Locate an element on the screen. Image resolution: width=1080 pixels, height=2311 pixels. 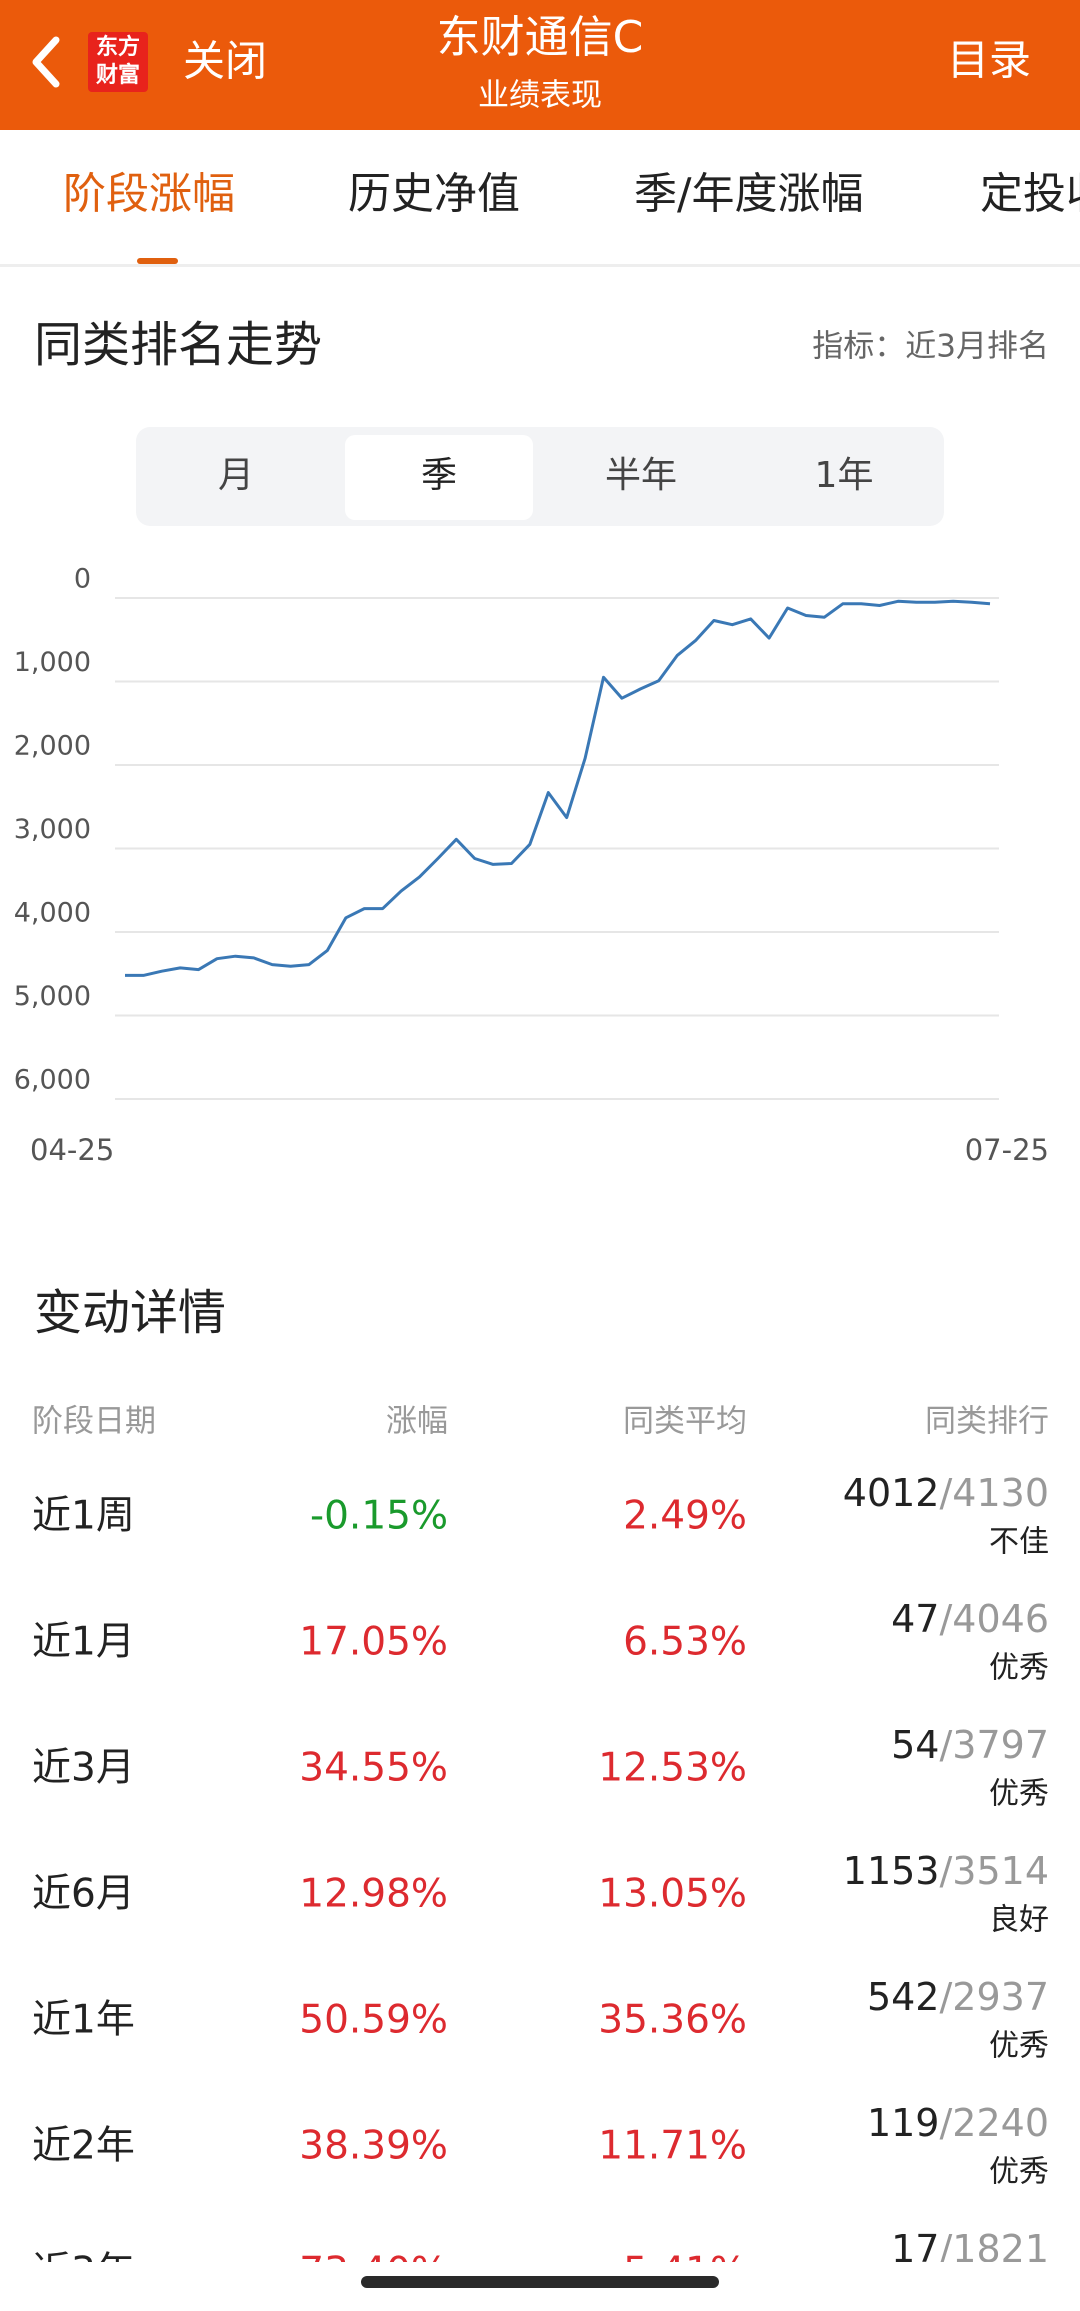
row-change: 17.05% is located at coordinates (373, 1642).